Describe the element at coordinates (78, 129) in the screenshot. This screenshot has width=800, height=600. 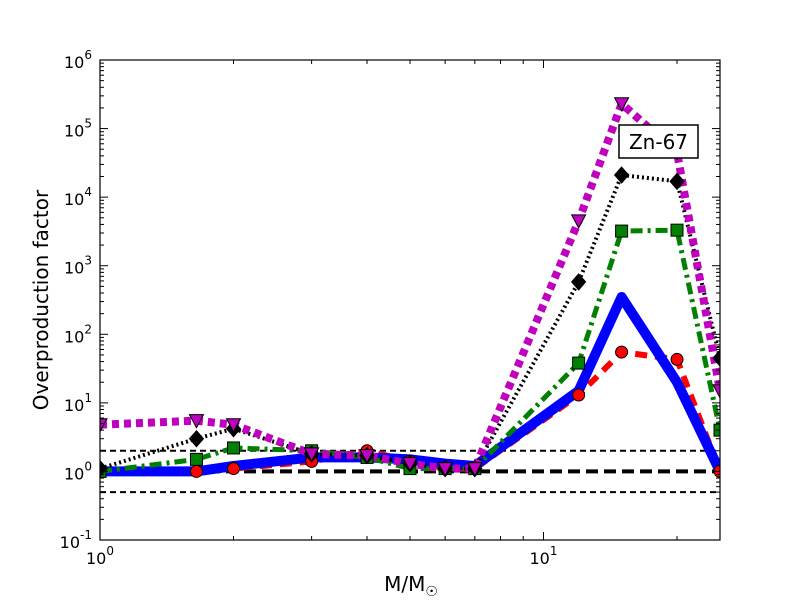
I see `y-tick-label-6: 10⁵` at that location.